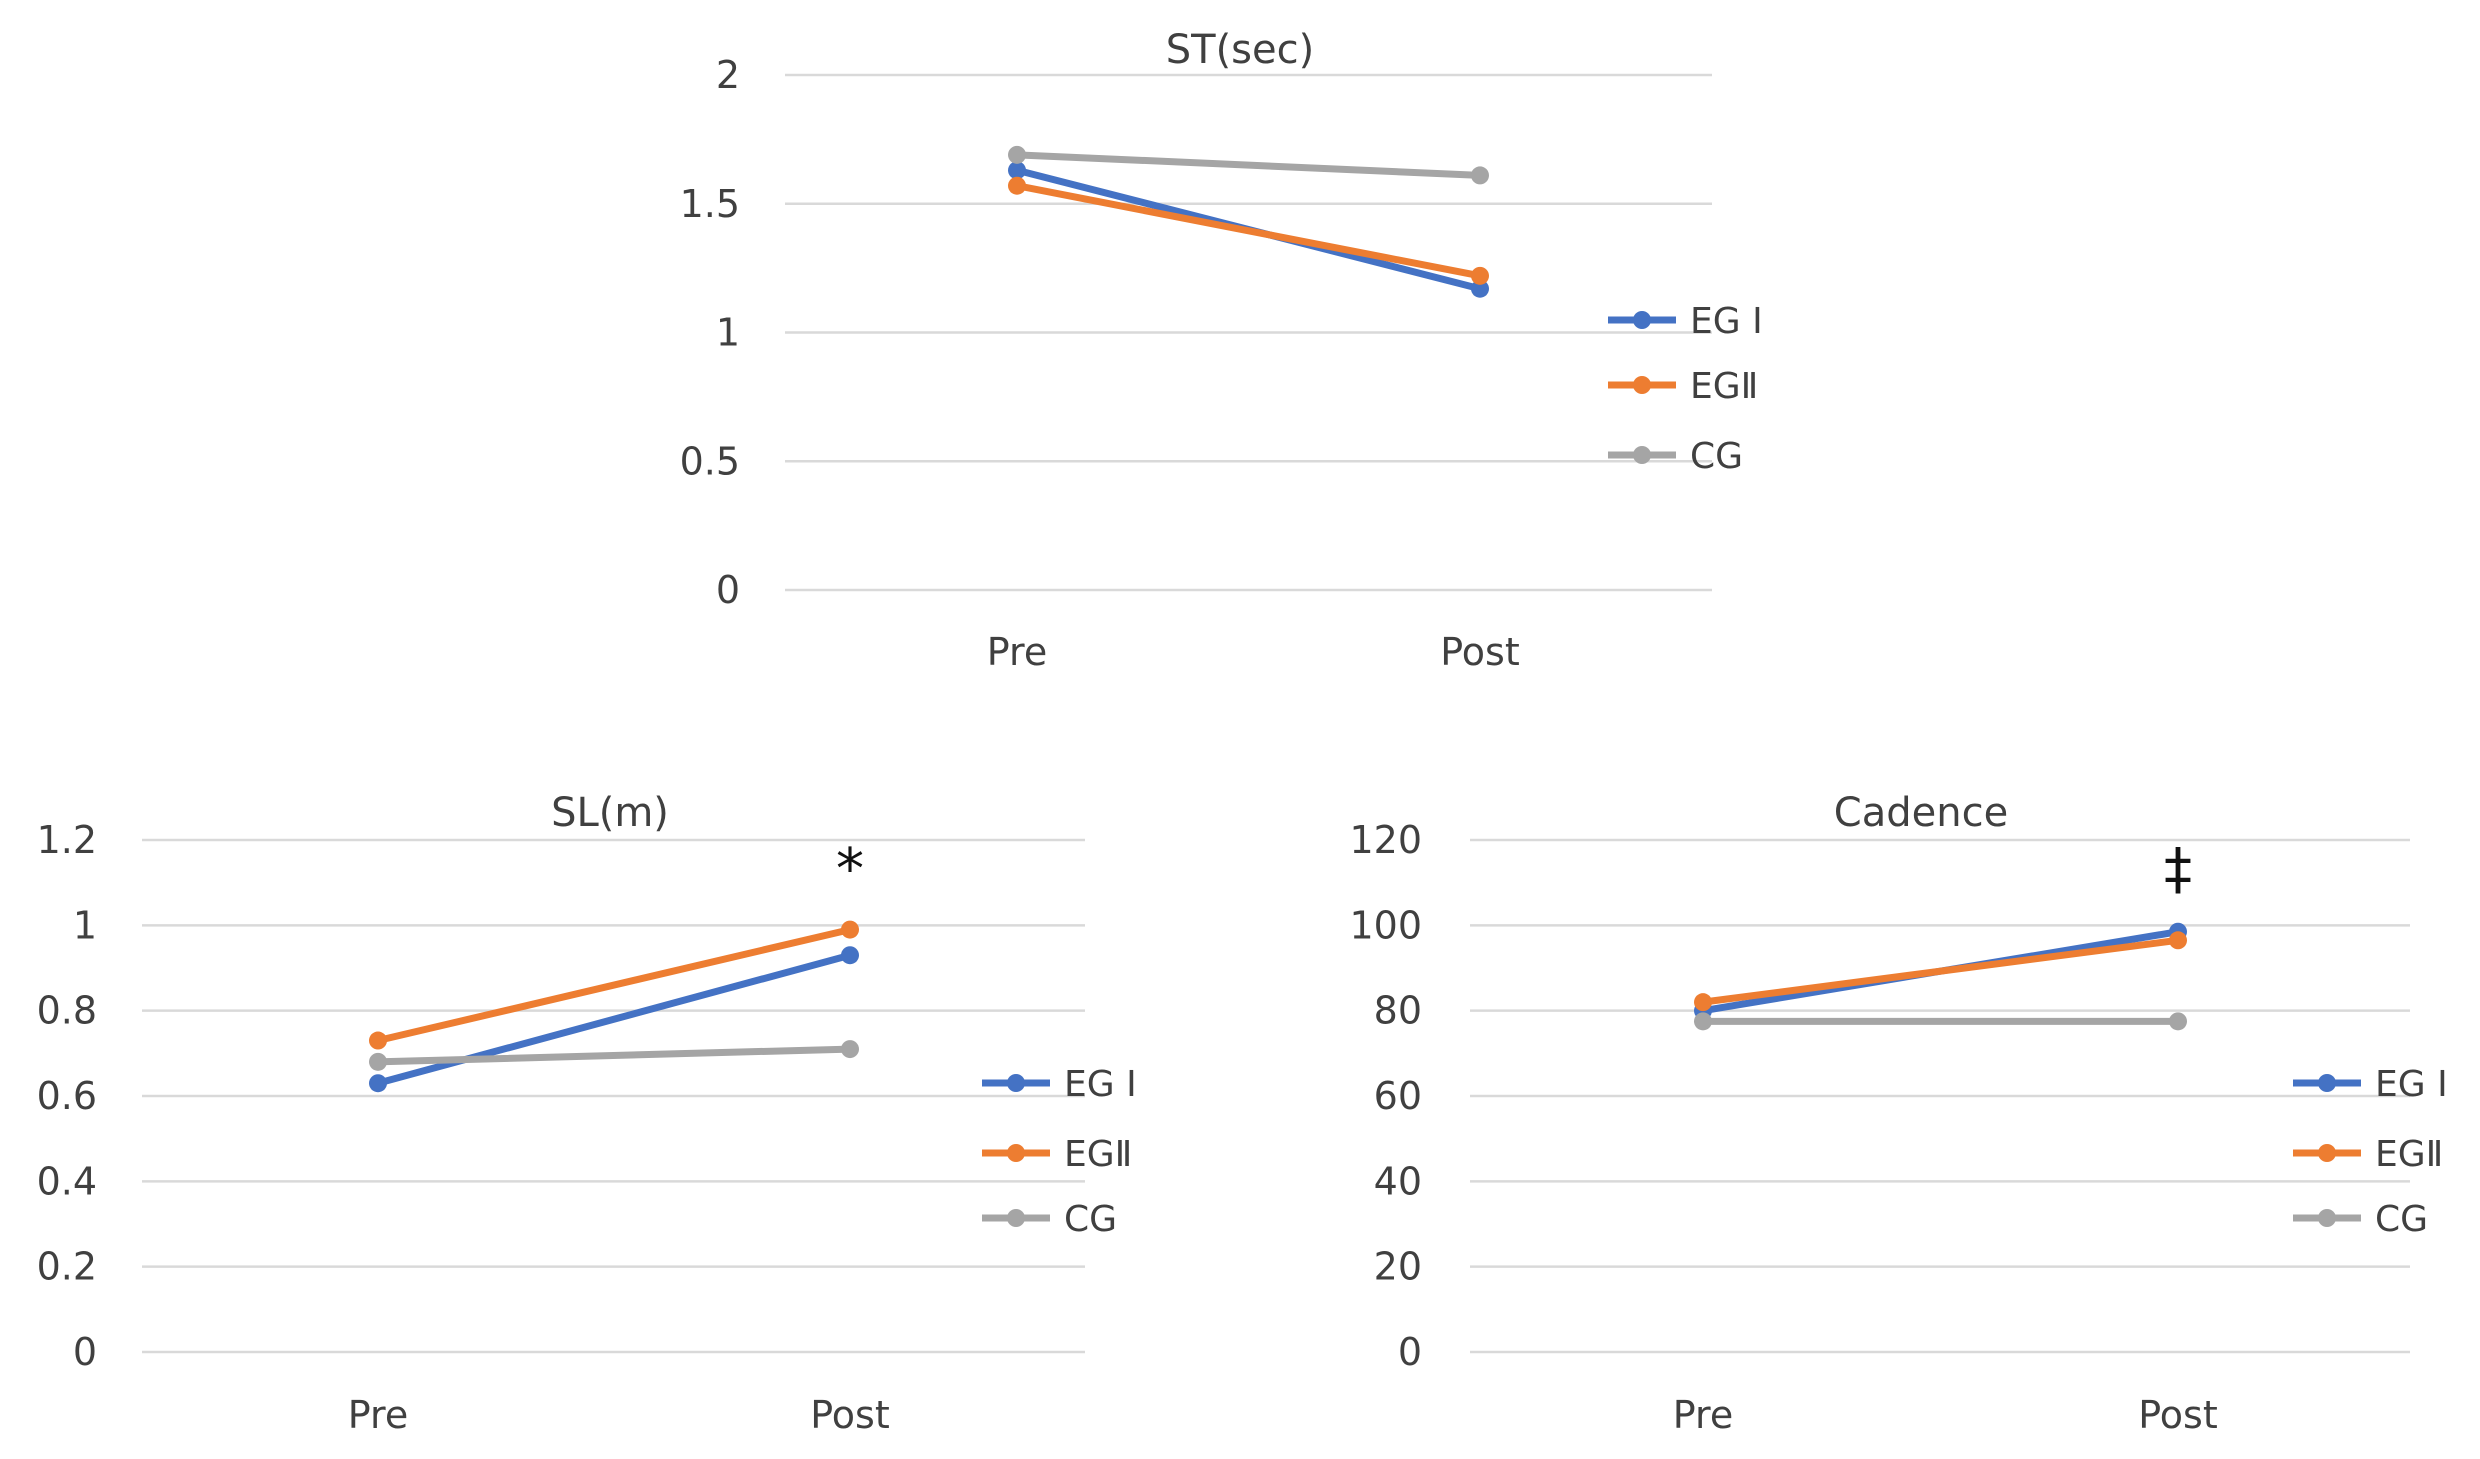 Image resolution: width=2480 pixels, height=1459 pixels. Describe the element at coordinates (67, 1011) in the screenshot. I see `y-tick-label: 0.8` at that location.